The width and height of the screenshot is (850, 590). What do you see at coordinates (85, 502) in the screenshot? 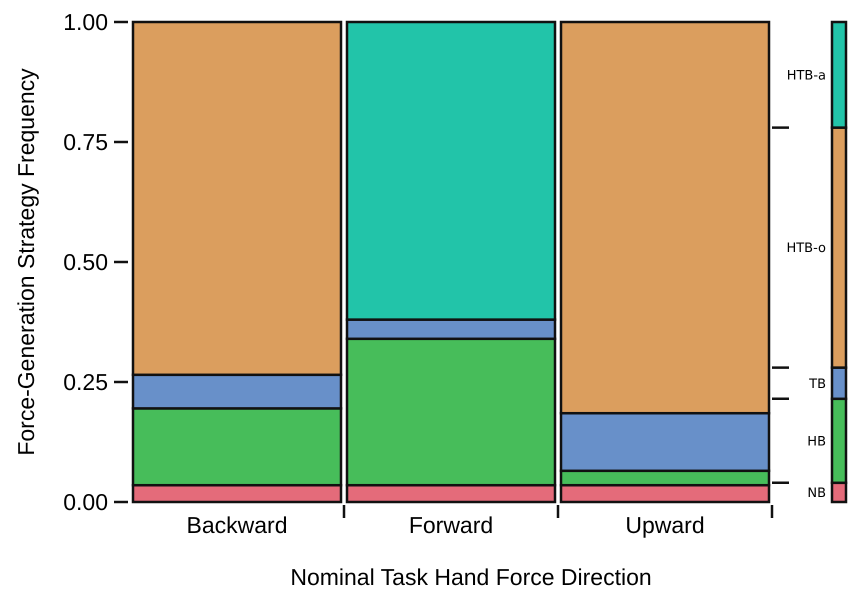
I see `y-tick-label: 0.00` at bounding box center [85, 502].